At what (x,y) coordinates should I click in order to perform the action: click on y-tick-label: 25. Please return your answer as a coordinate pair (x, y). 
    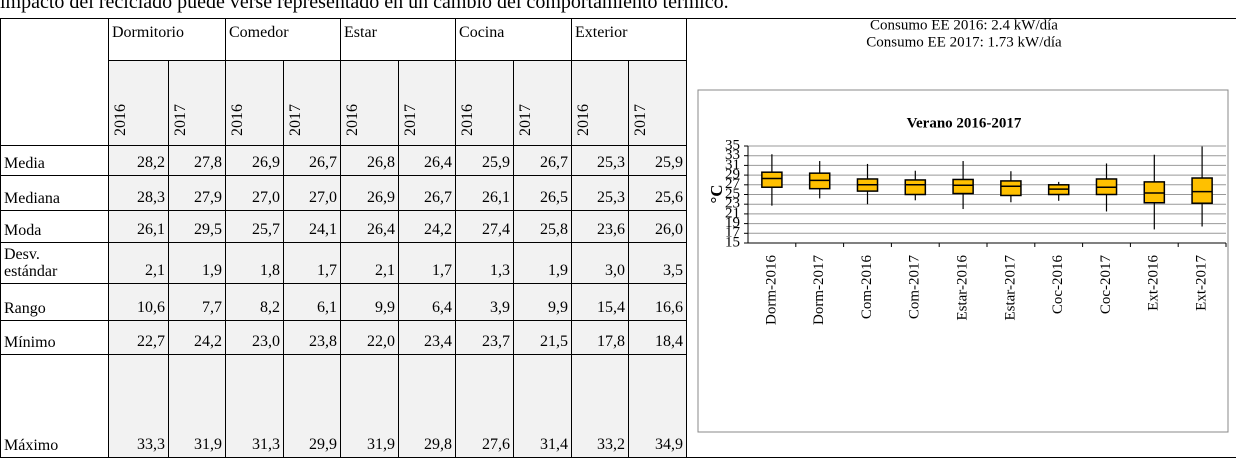
    Looking at the image, I should click on (732, 194).